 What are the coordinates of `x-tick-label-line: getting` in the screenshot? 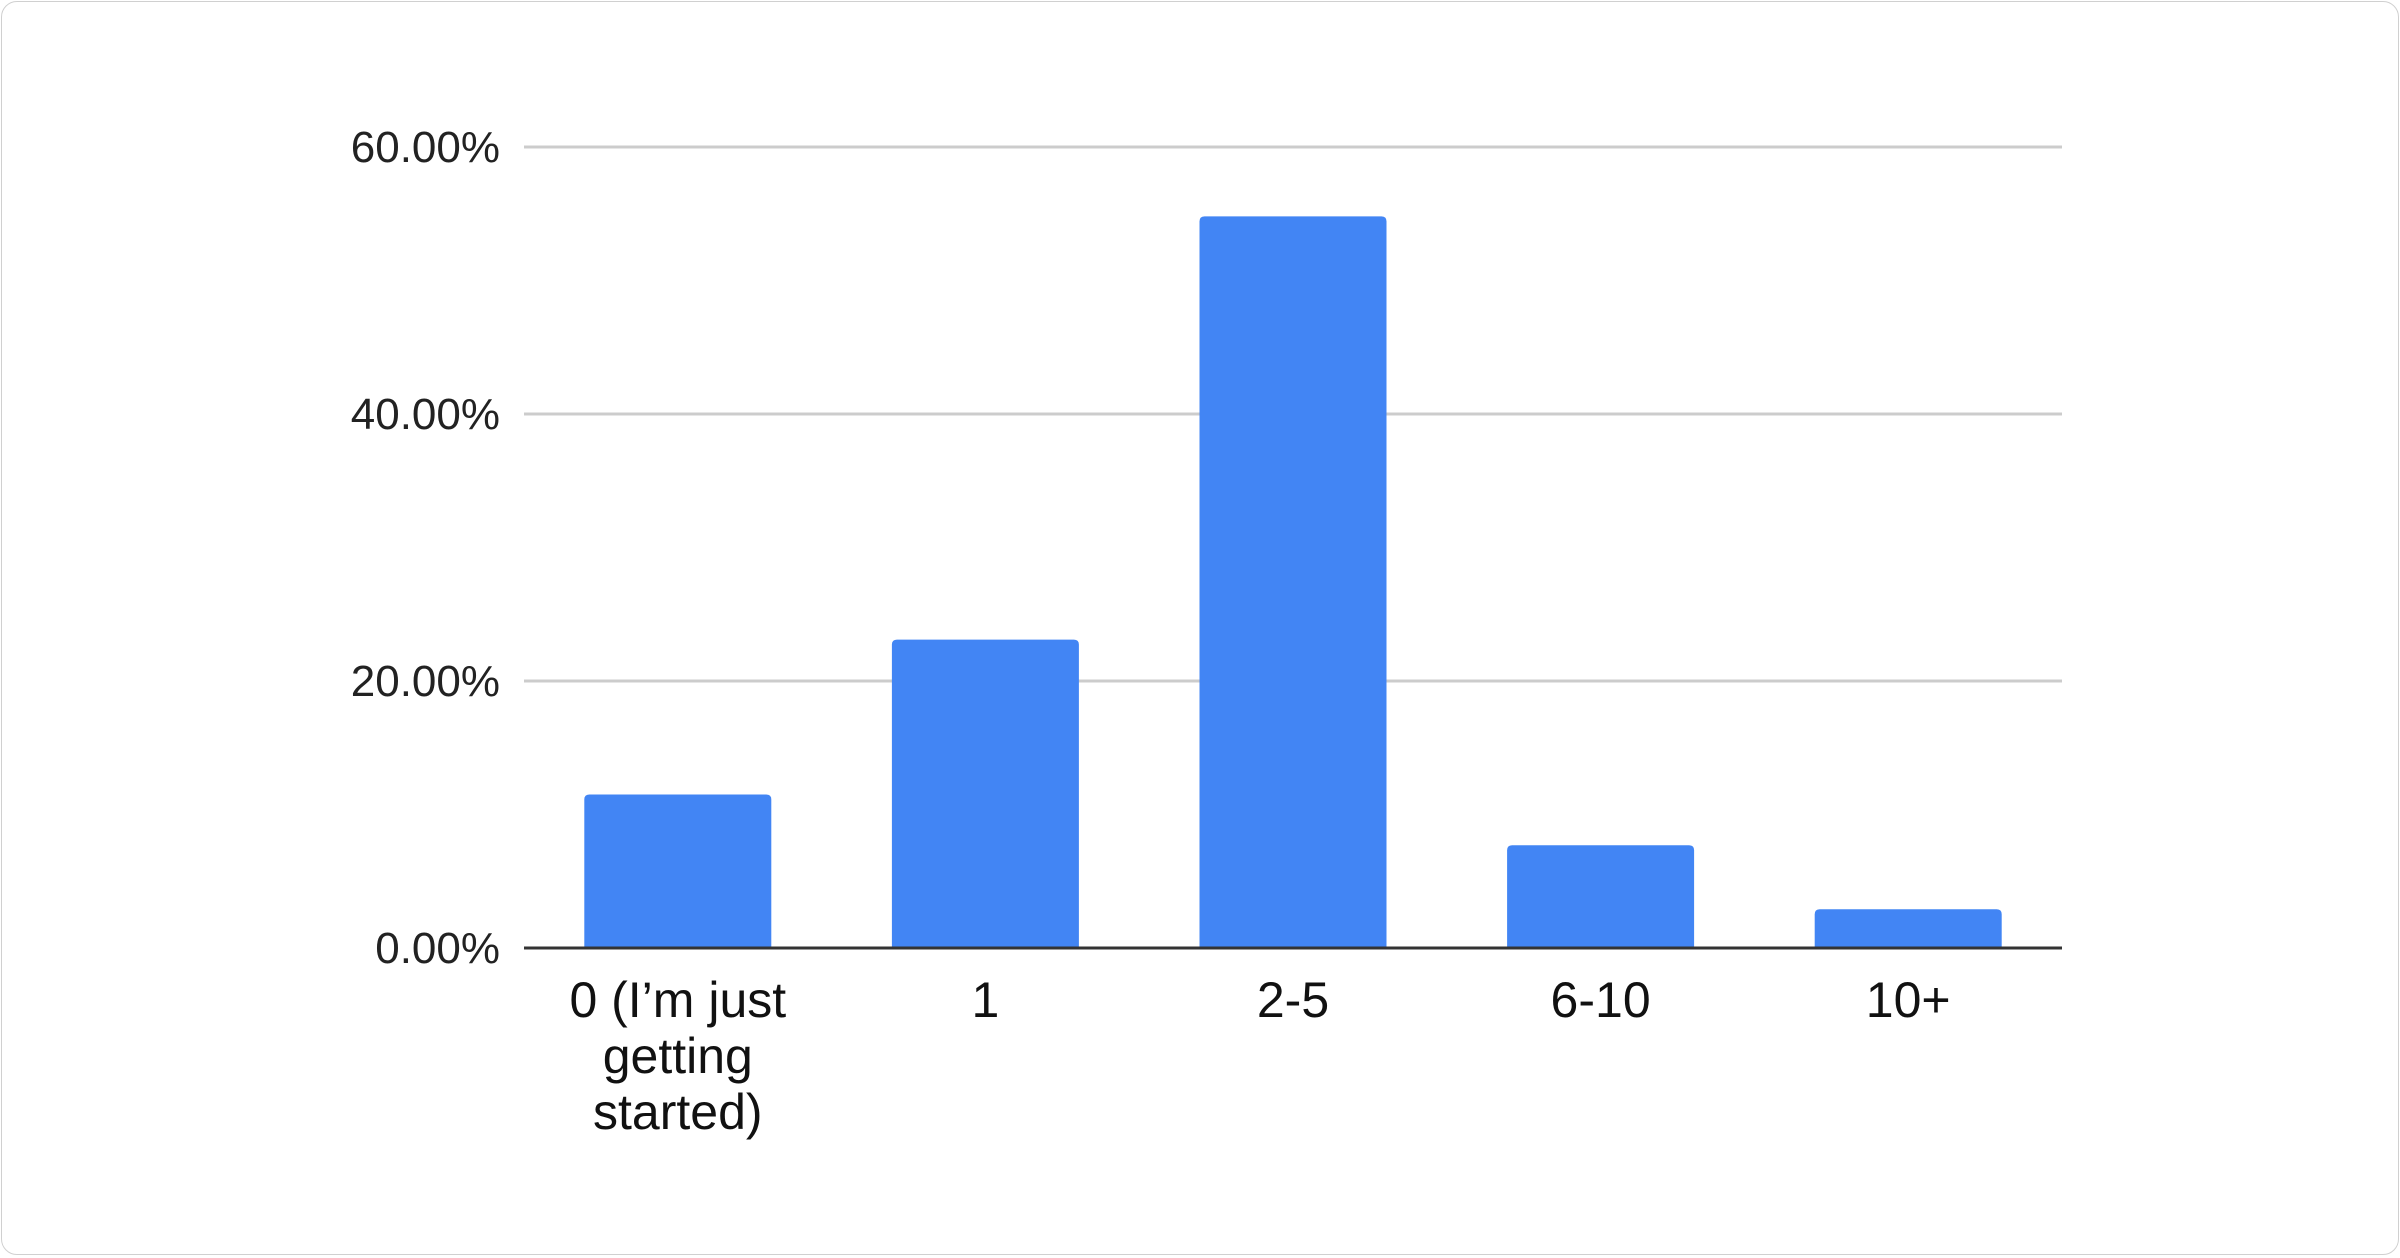 It's located at (678, 1056).